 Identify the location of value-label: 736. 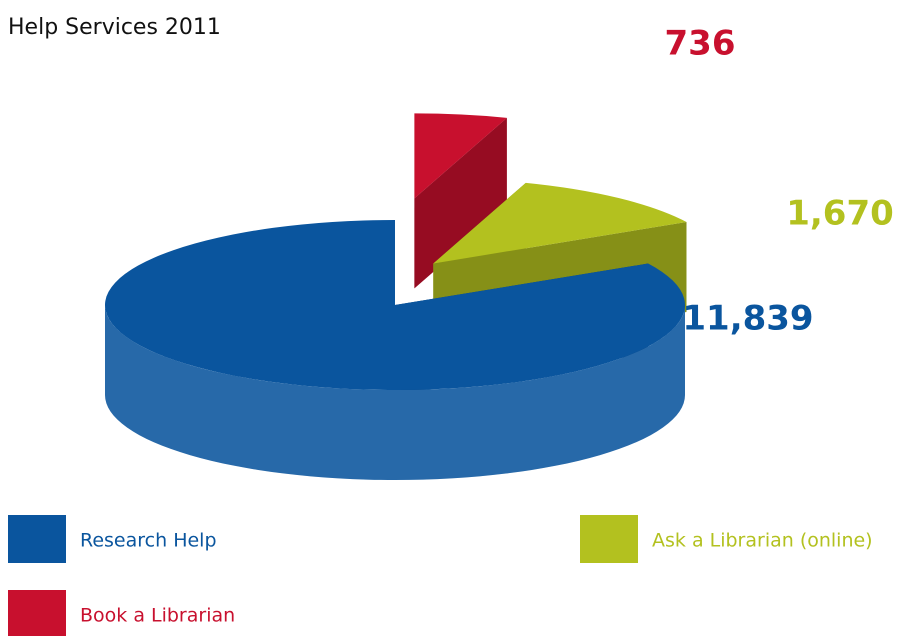
(700, 44).